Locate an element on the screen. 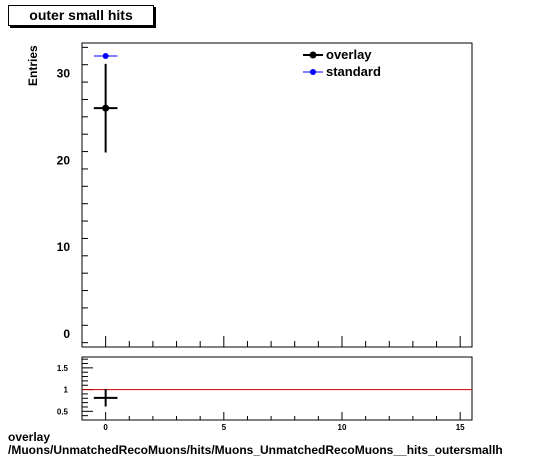 The height and width of the screenshot is (462, 546). ratio-x-tick-label: 5 is located at coordinates (224, 427).